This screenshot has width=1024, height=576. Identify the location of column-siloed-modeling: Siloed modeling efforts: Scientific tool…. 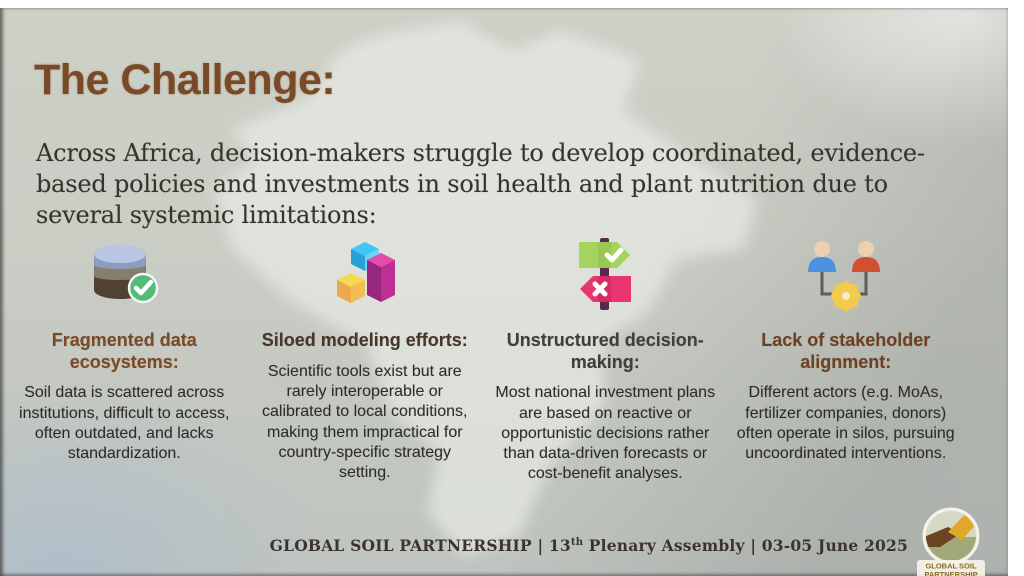
(365, 359).